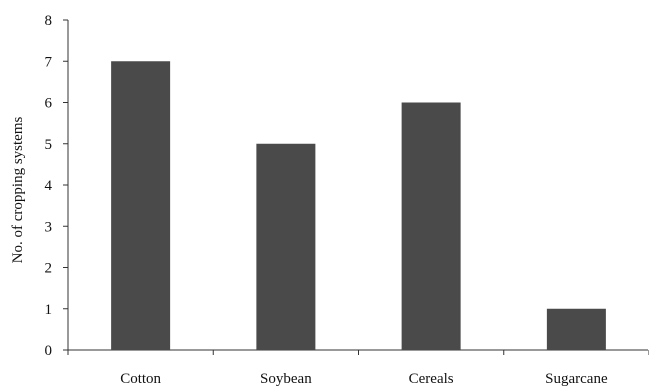  I want to click on y-tick-label: 0, so click(49, 351).